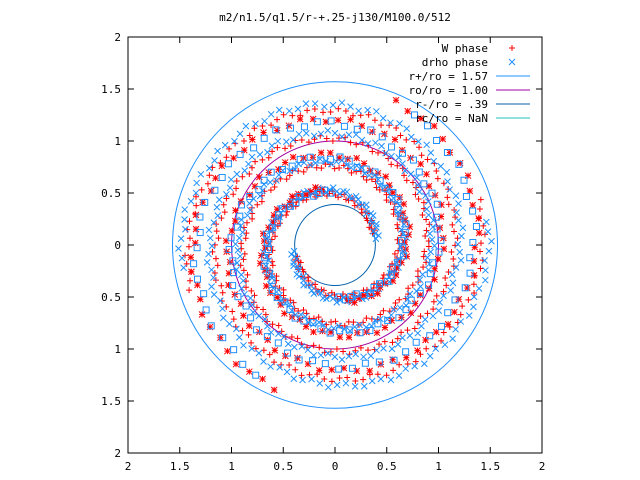  Describe the element at coordinates (448, 90) in the screenshot. I see `legend-label: ro/ro = 1.00` at that location.